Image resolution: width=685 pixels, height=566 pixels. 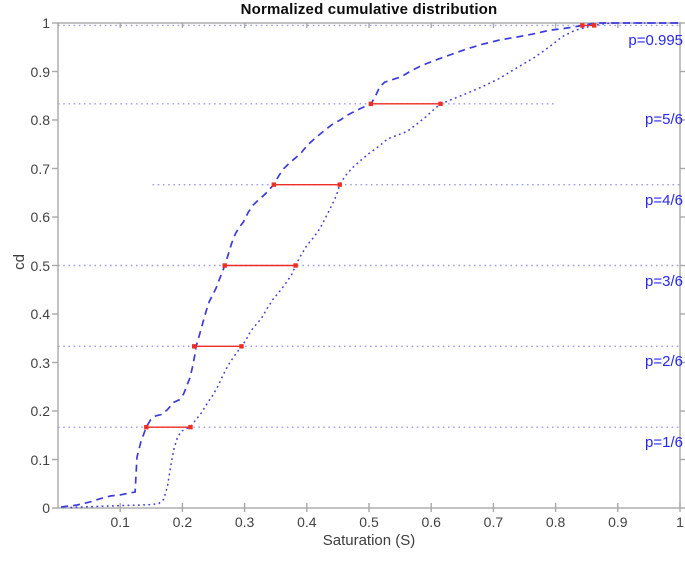 What do you see at coordinates (655, 41) in the screenshot?
I see `quantile-label: p=0.995` at bounding box center [655, 41].